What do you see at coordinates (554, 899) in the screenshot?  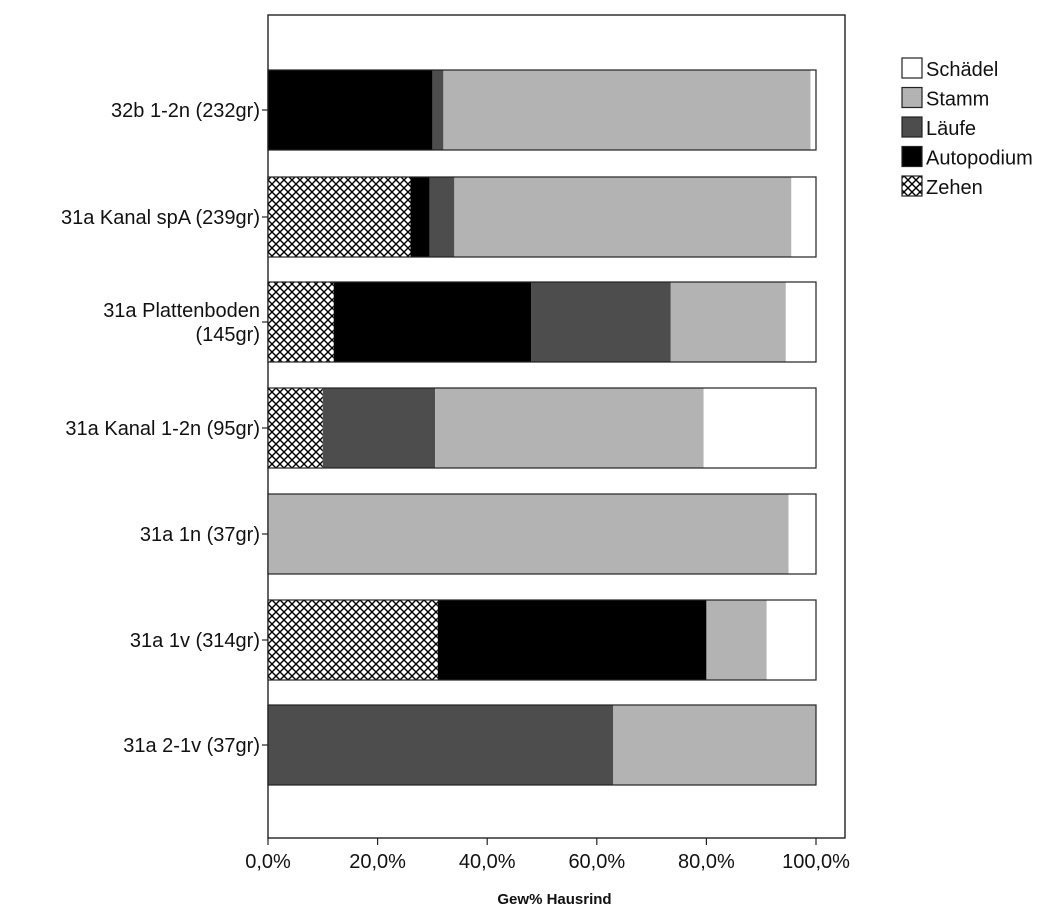 I see `x-axis-title: Gew% Hausrind` at bounding box center [554, 899].